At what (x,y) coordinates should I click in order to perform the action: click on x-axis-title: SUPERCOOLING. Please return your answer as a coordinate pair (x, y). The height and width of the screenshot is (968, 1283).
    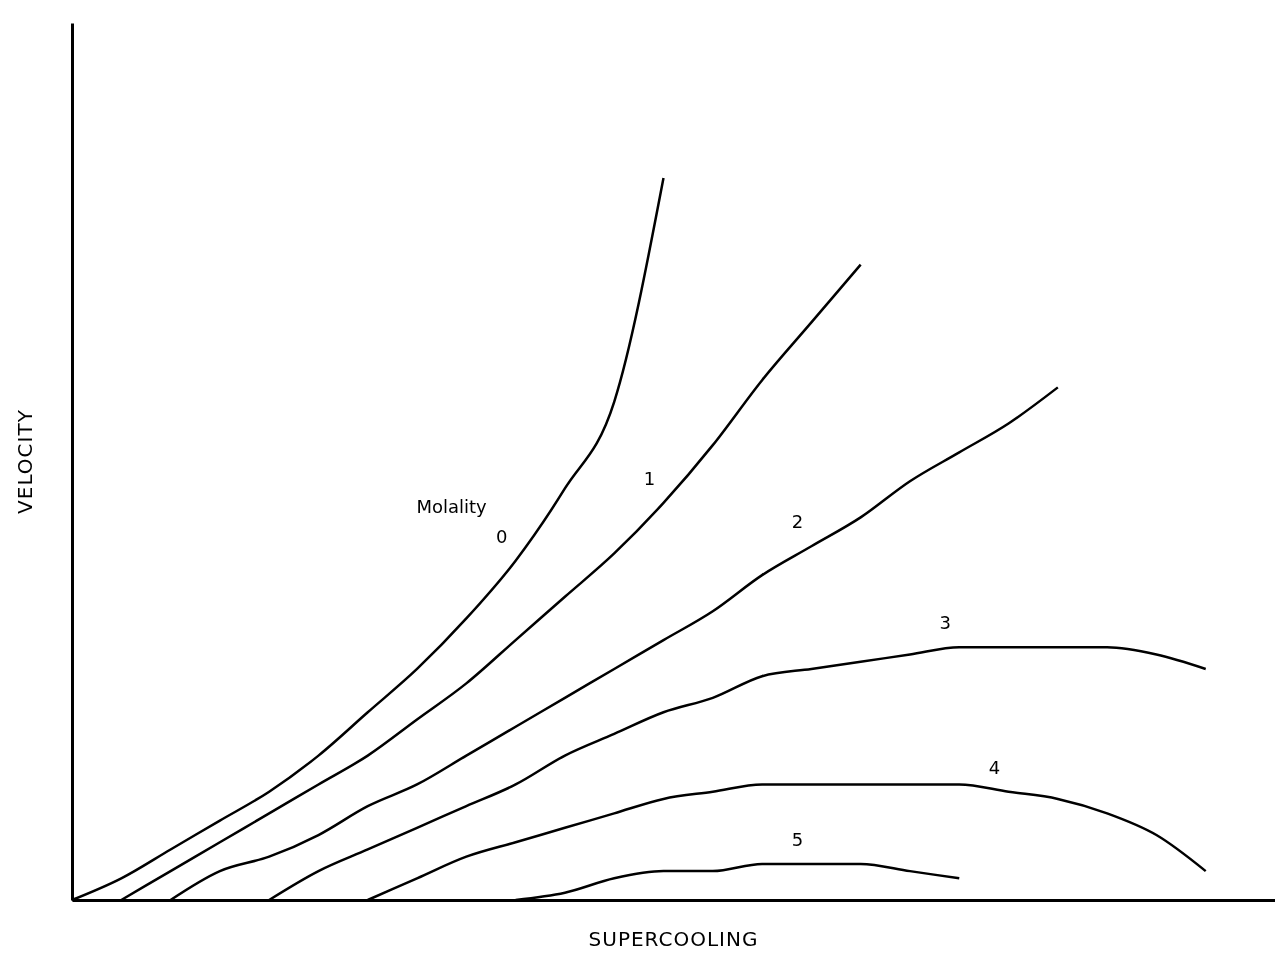
    Looking at the image, I should click on (673, 939).